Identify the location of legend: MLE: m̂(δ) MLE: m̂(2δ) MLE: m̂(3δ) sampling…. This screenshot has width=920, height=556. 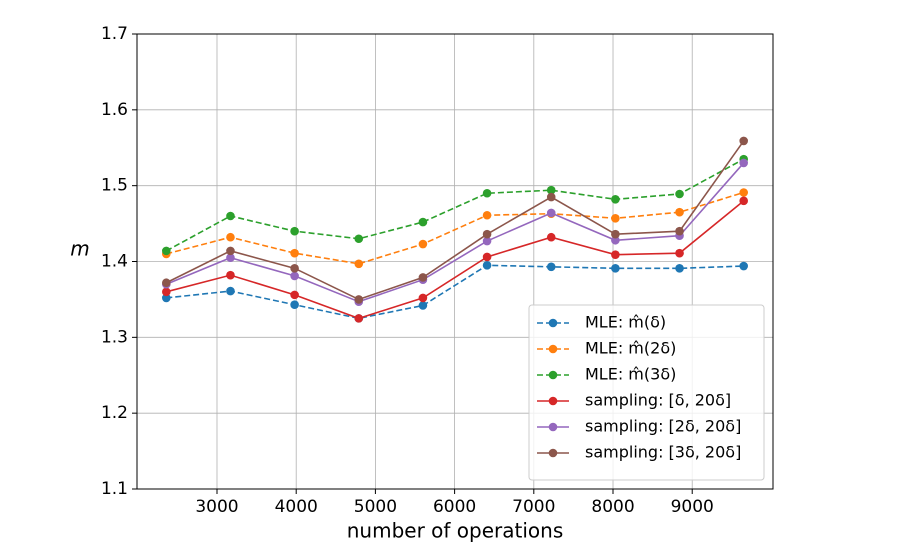
(646, 392).